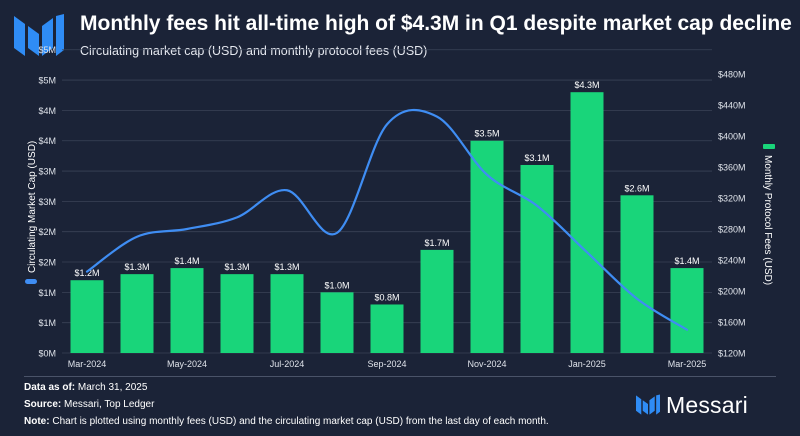  What do you see at coordinates (32, 207) in the screenshot?
I see `left-axis-title-text: Circulating Market Cap (USD)` at bounding box center [32, 207].